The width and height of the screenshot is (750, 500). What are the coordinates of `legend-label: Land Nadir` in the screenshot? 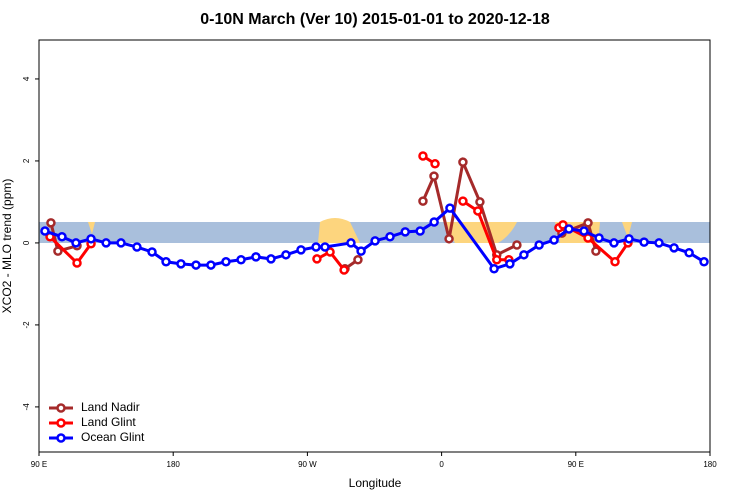 It's located at (110, 407).